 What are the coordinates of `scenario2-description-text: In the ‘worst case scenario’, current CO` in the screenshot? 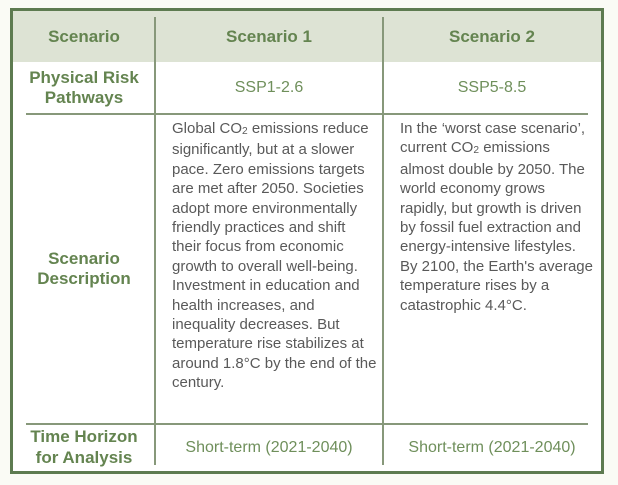 It's located at (493, 138).